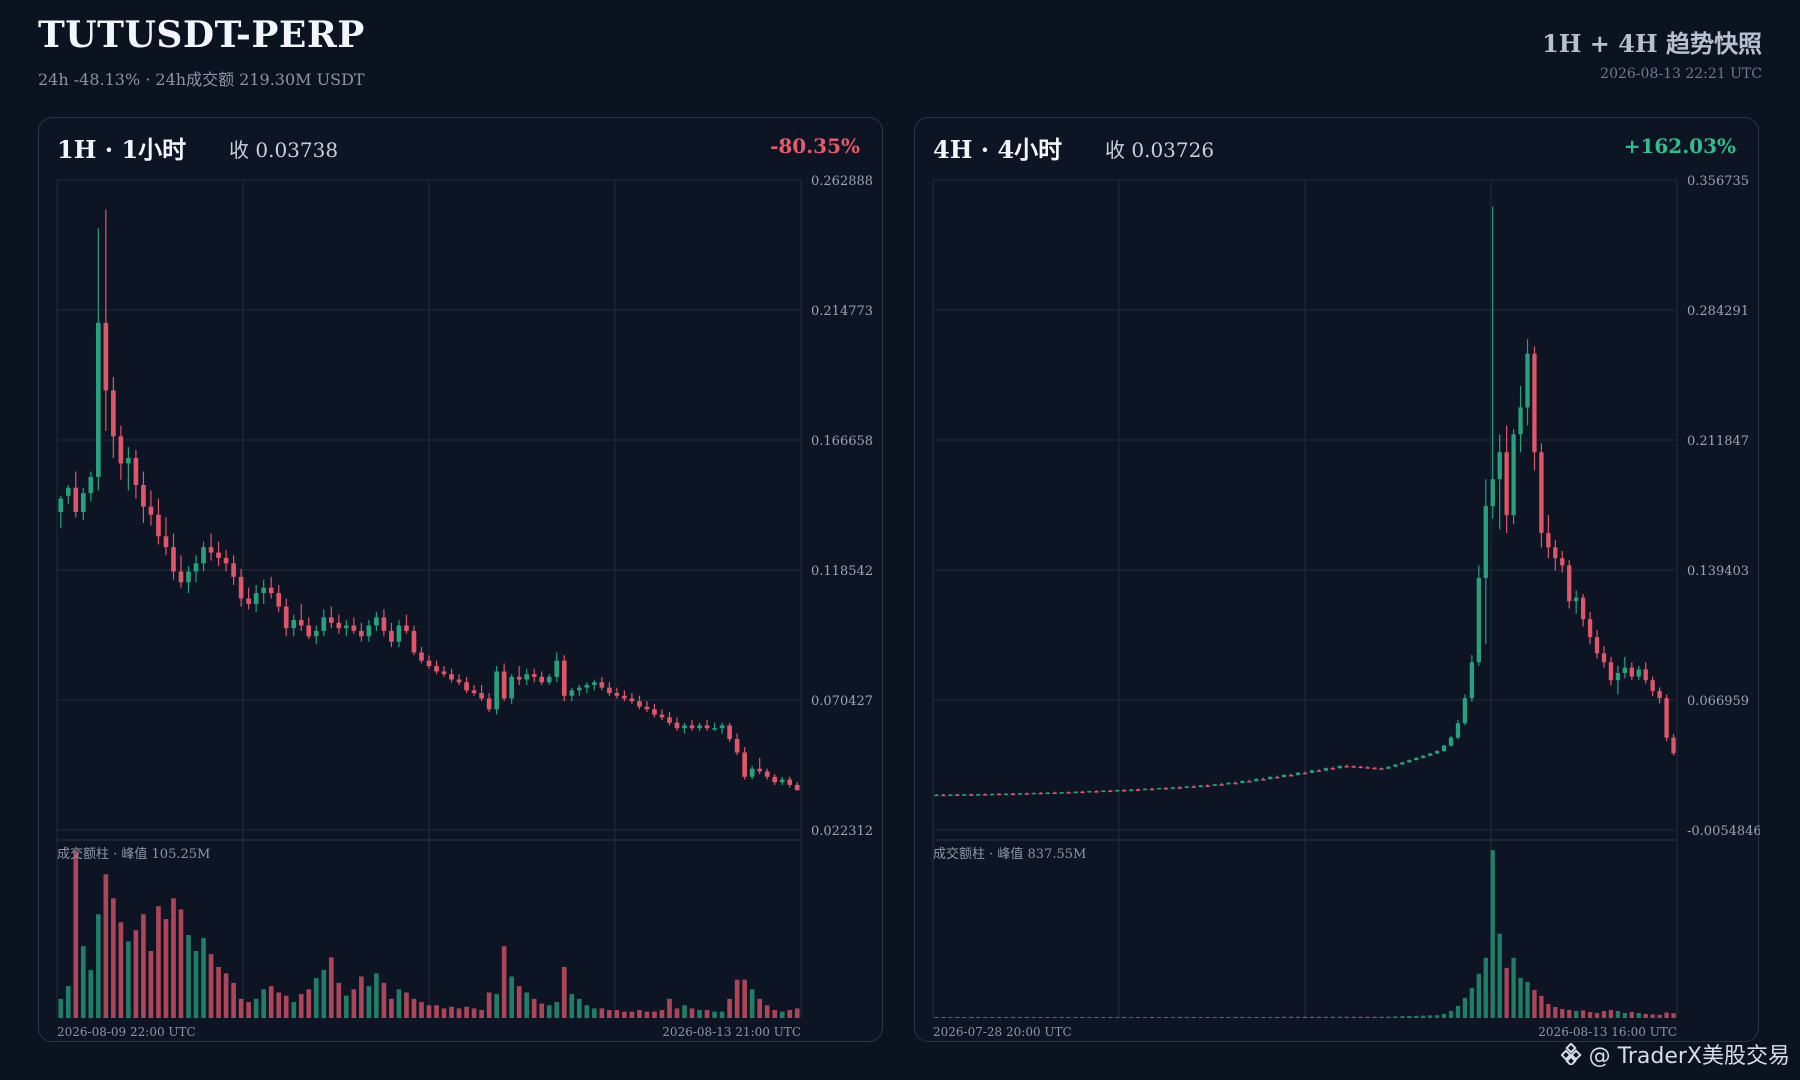 This screenshot has width=1800, height=1080. I want to click on x-end-label: 2026-08-13 16:00 UTC, so click(1607, 1032).